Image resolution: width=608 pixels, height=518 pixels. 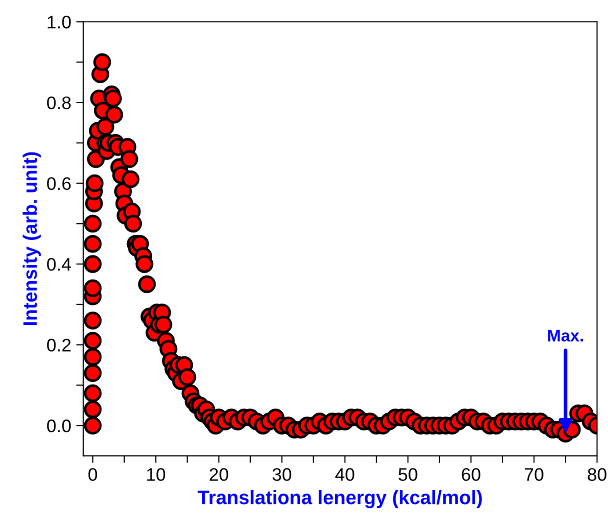 What do you see at coordinates (59, 345) in the screenshot?
I see `y-tick-label: 0.2` at bounding box center [59, 345].